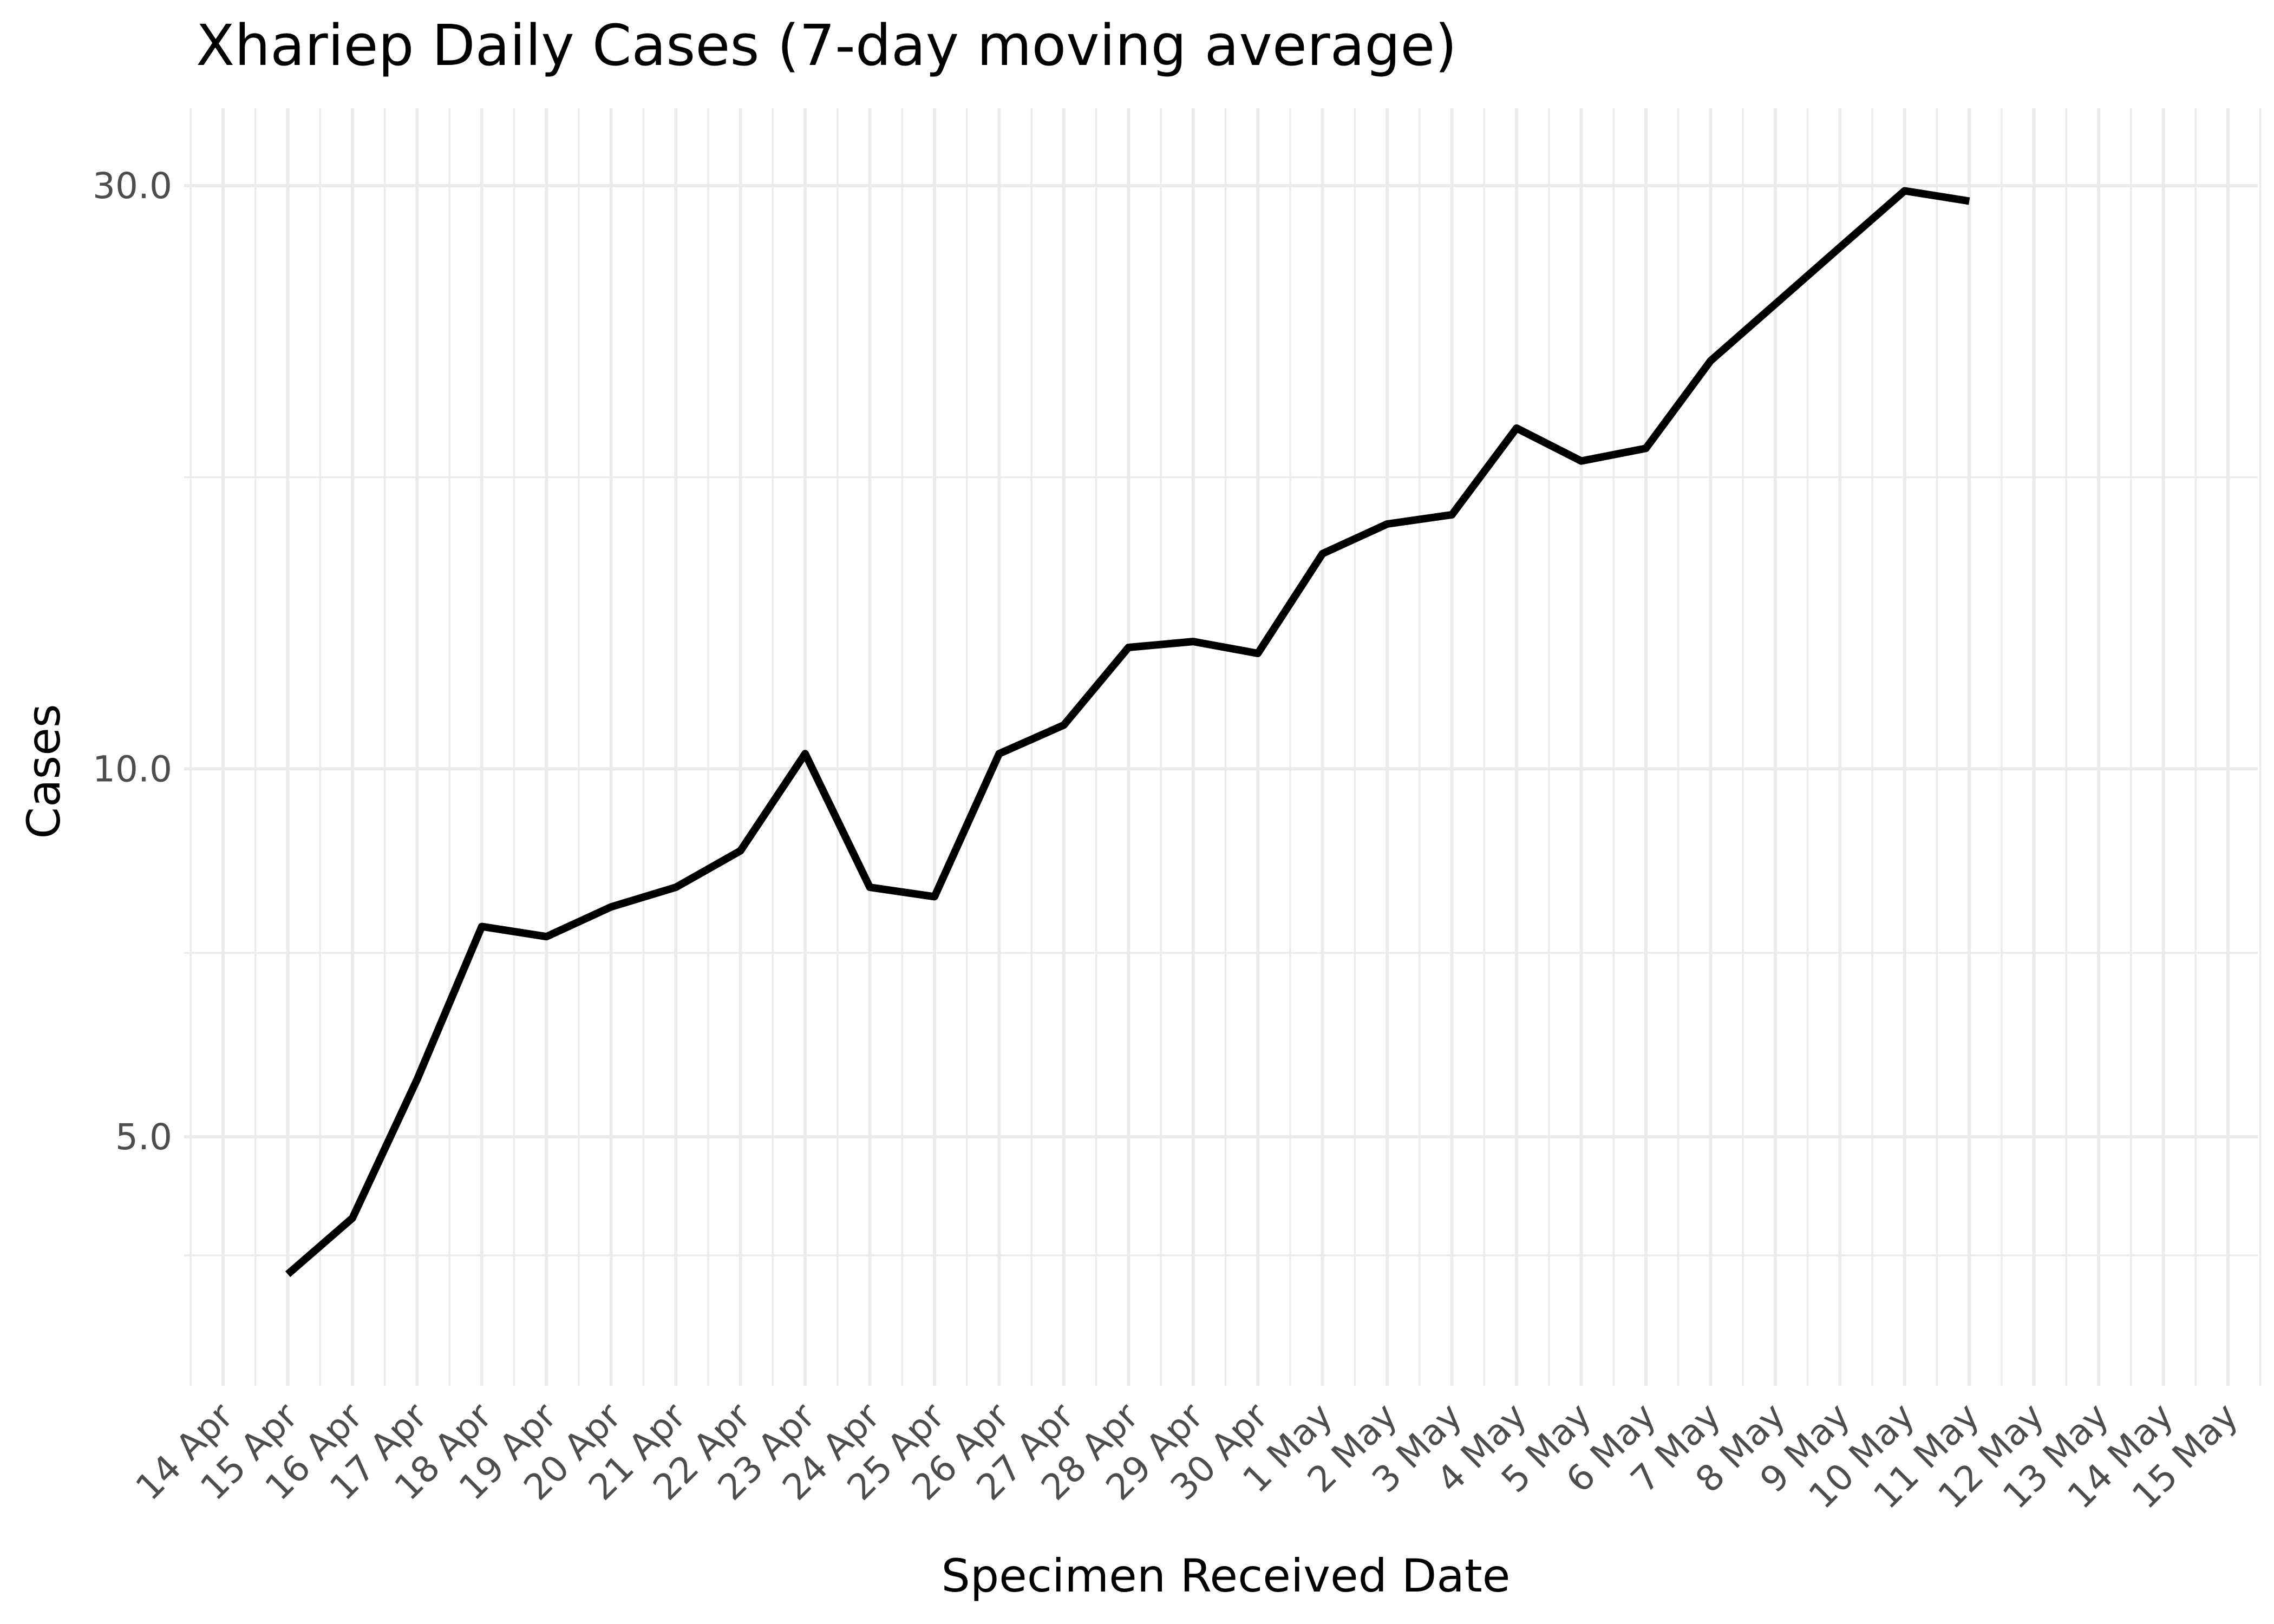 This screenshot has height=1624, width=2274. What do you see at coordinates (1226, 1575) in the screenshot?
I see `x-axis-title: Specimen Received Date` at bounding box center [1226, 1575].